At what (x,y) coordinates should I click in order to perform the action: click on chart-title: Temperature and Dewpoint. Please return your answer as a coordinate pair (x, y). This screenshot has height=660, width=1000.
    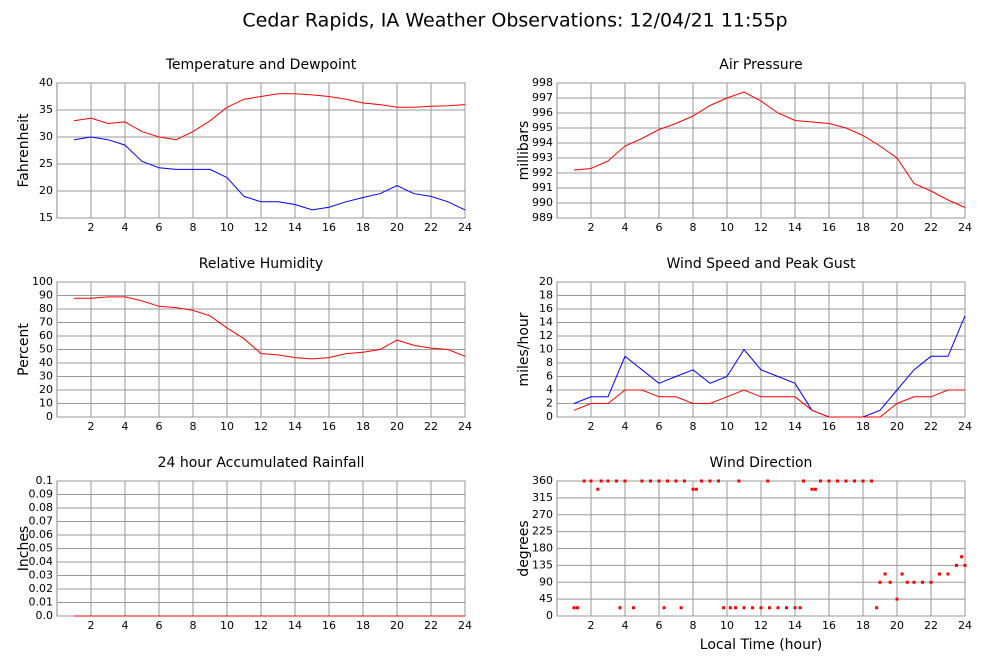
    Looking at the image, I should click on (261, 65).